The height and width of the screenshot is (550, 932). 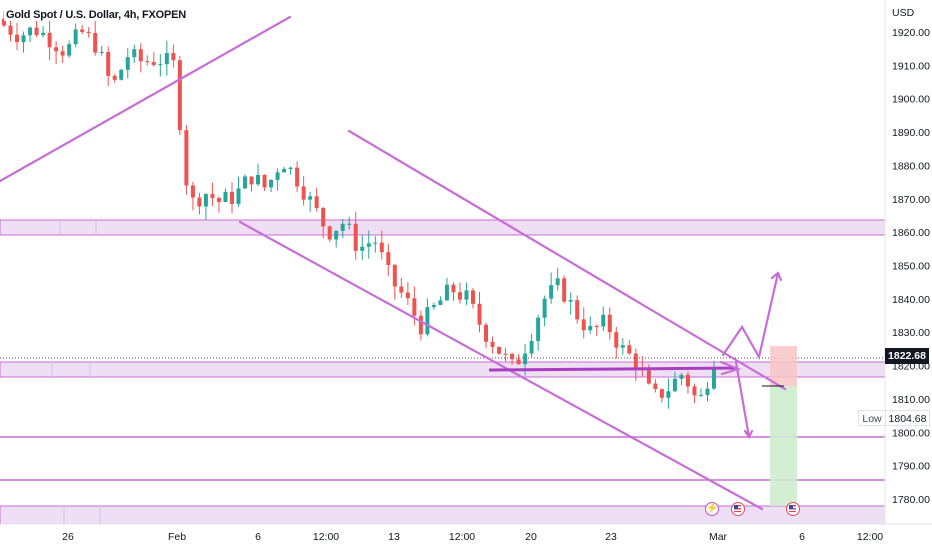 What do you see at coordinates (748, 434) in the screenshot?
I see `arrow-head-down` at bounding box center [748, 434].